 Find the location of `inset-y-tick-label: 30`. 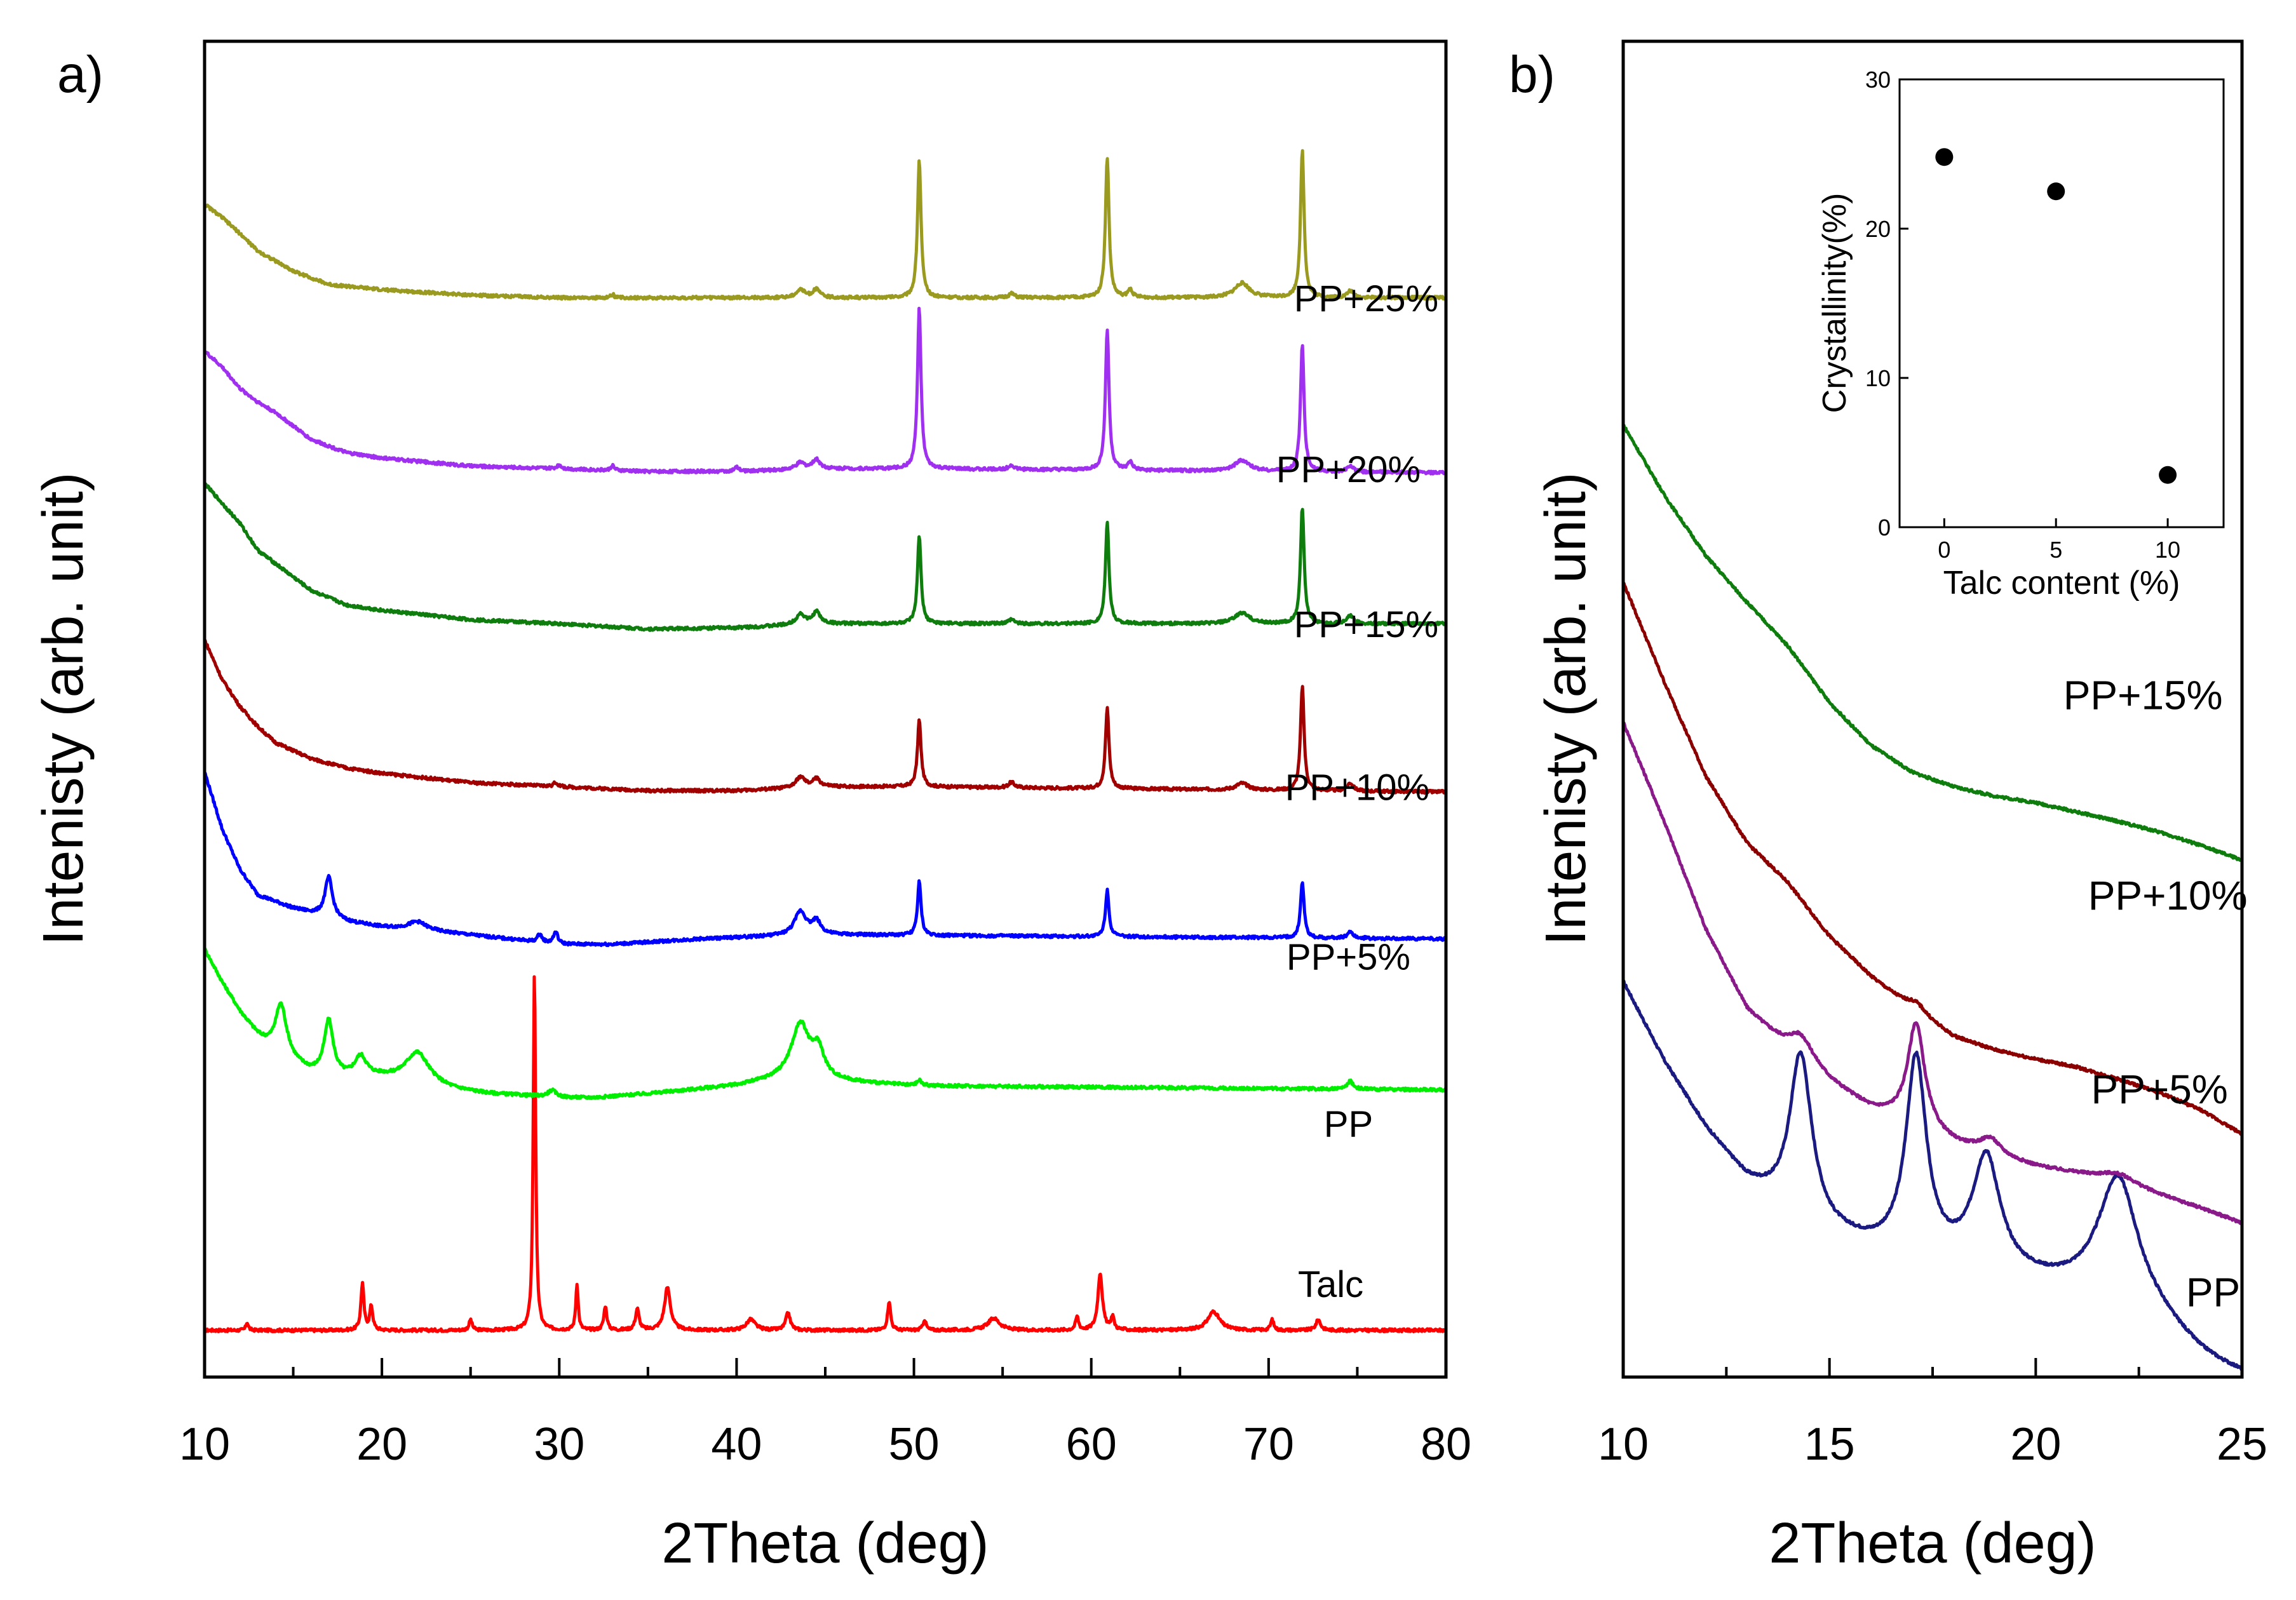

inset-y-tick-label: 30 is located at coordinates (1878, 80).